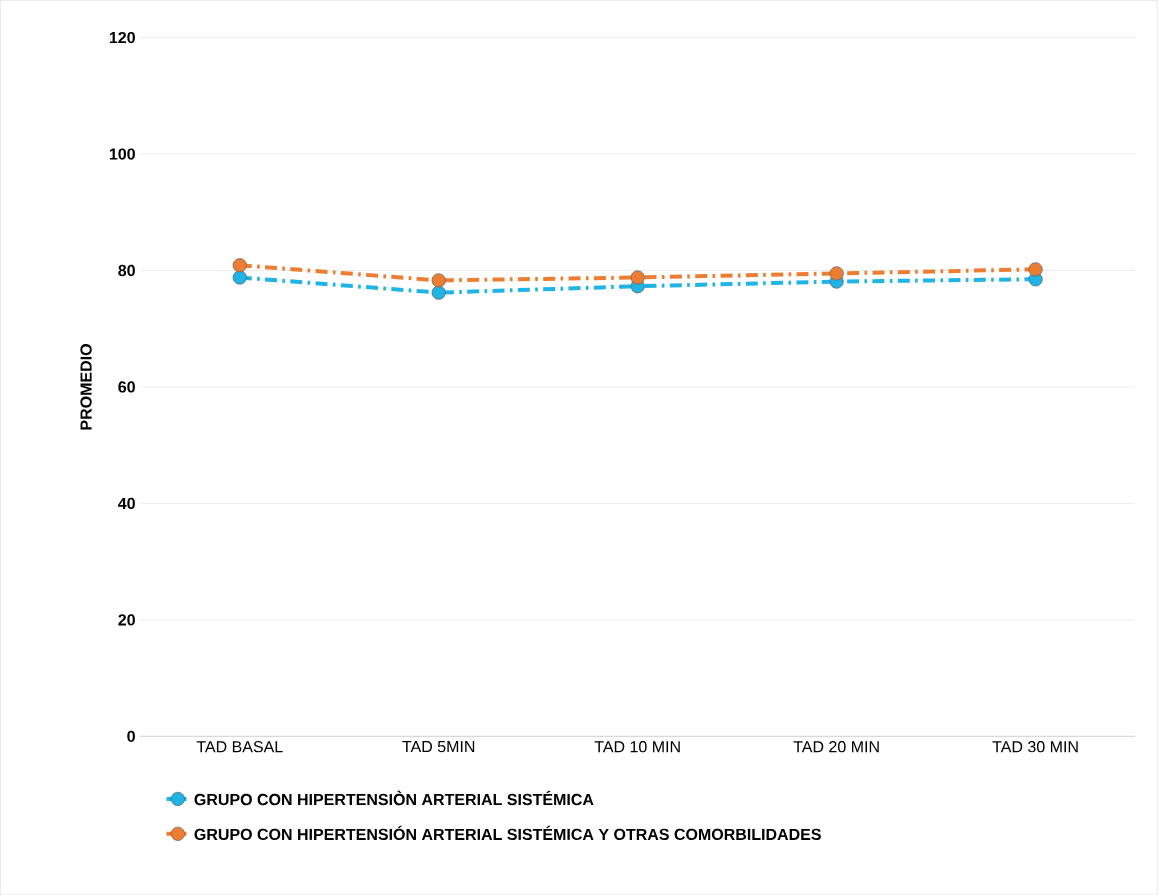 The width and height of the screenshot is (1158, 895). What do you see at coordinates (438, 746) in the screenshot?
I see `x-tick-label: TAD 5MIN` at bounding box center [438, 746].